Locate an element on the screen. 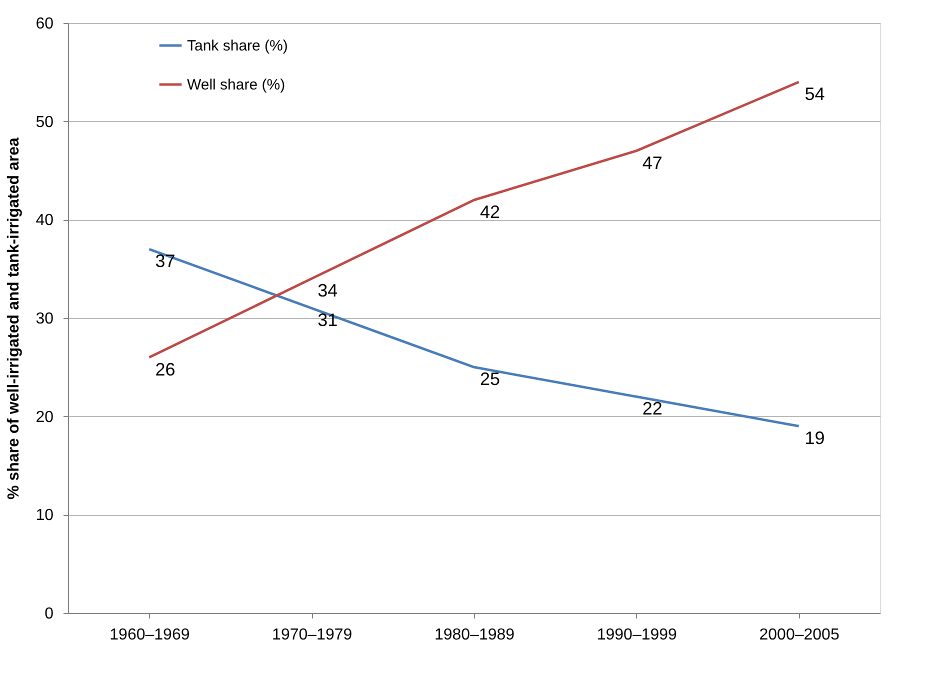 The width and height of the screenshot is (938, 676). legend-label: Well share (%) is located at coordinates (236, 85).